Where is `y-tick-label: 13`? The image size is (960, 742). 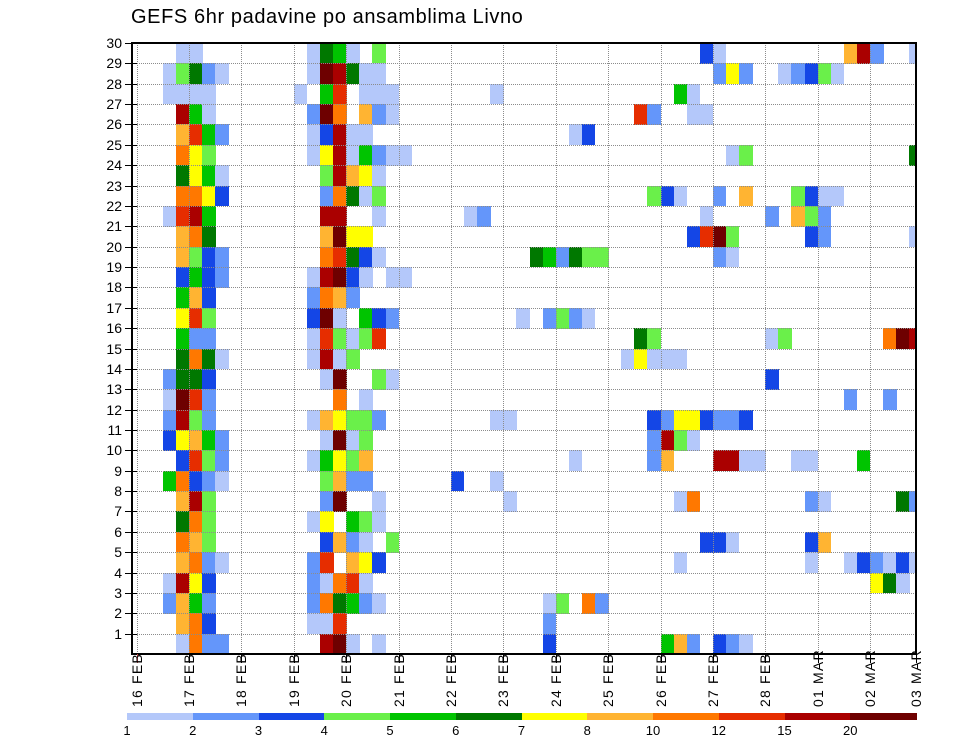 y-tick-label: 13 is located at coordinates (114, 389).